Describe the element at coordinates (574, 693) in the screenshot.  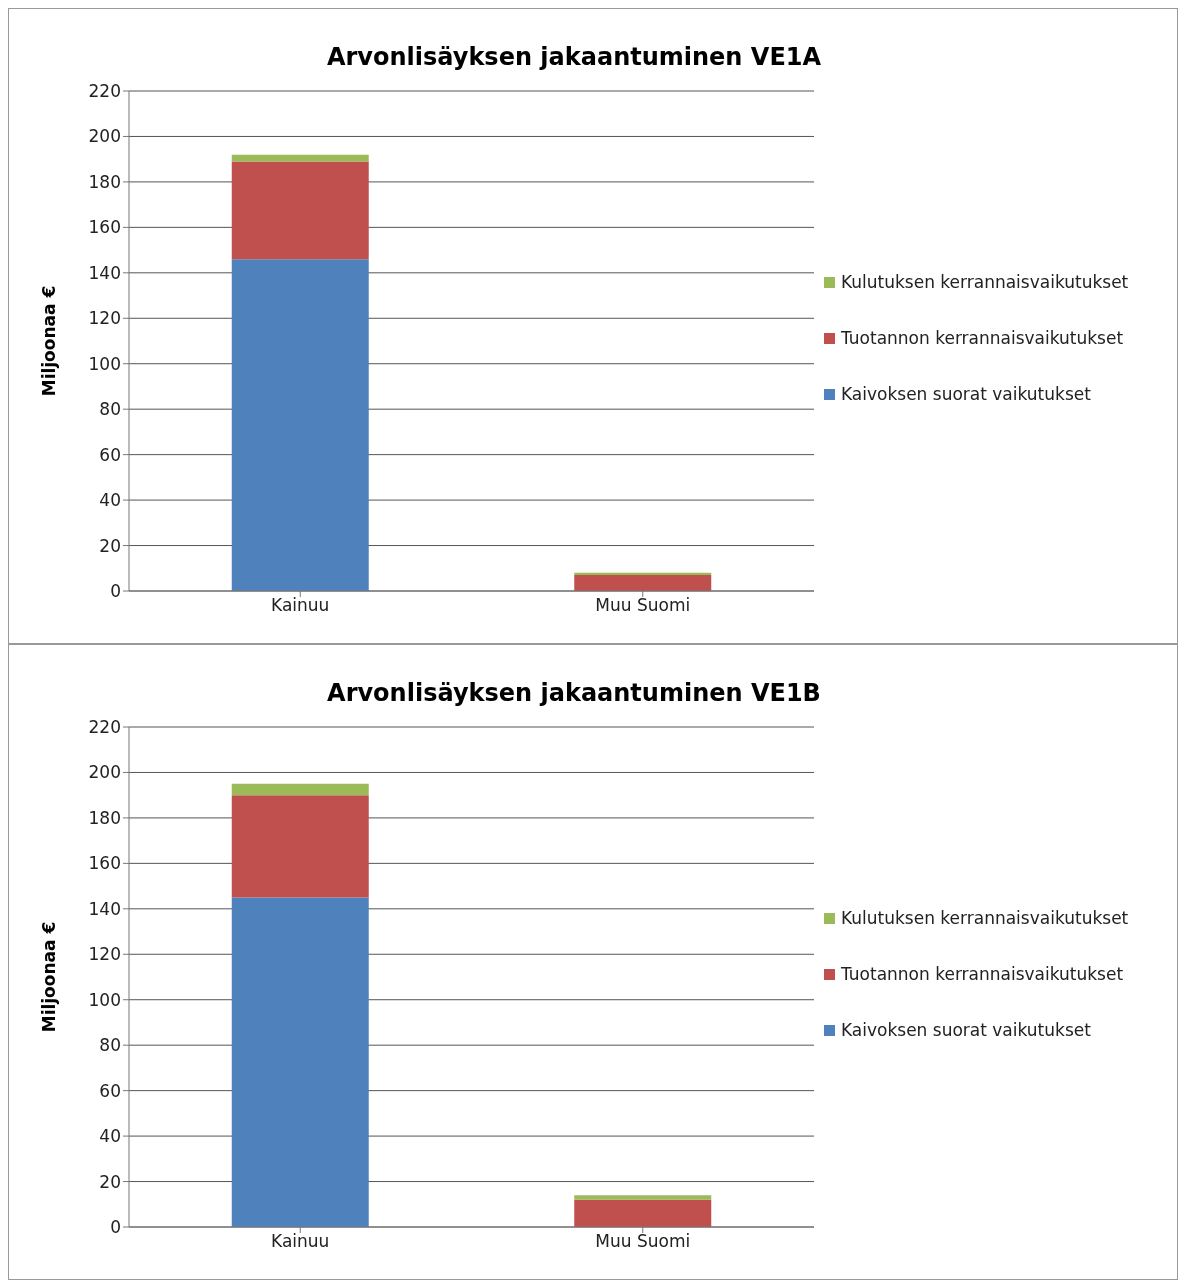
I see `chart-title: Arvonlisäyksen jakaantuminen VE1B` at that location.